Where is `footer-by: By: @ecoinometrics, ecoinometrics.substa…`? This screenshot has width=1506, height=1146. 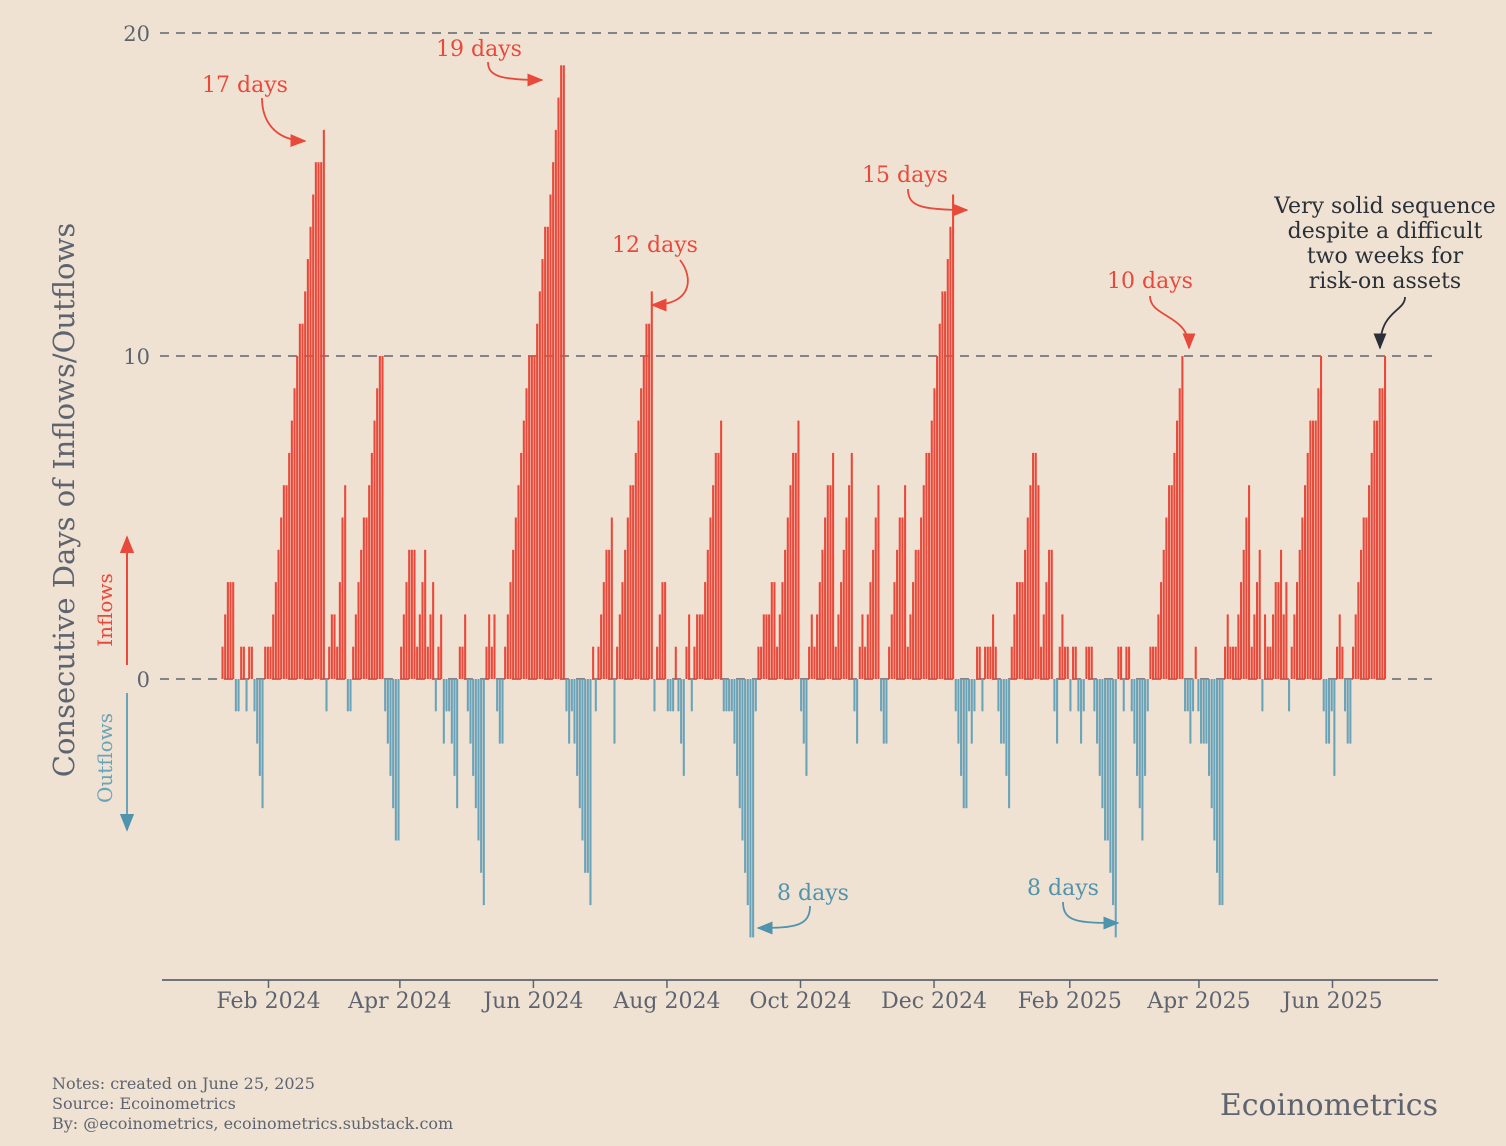 footer-by: By: @ecoinometrics, ecoinometrics.substa… is located at coordinates (252, 1123).